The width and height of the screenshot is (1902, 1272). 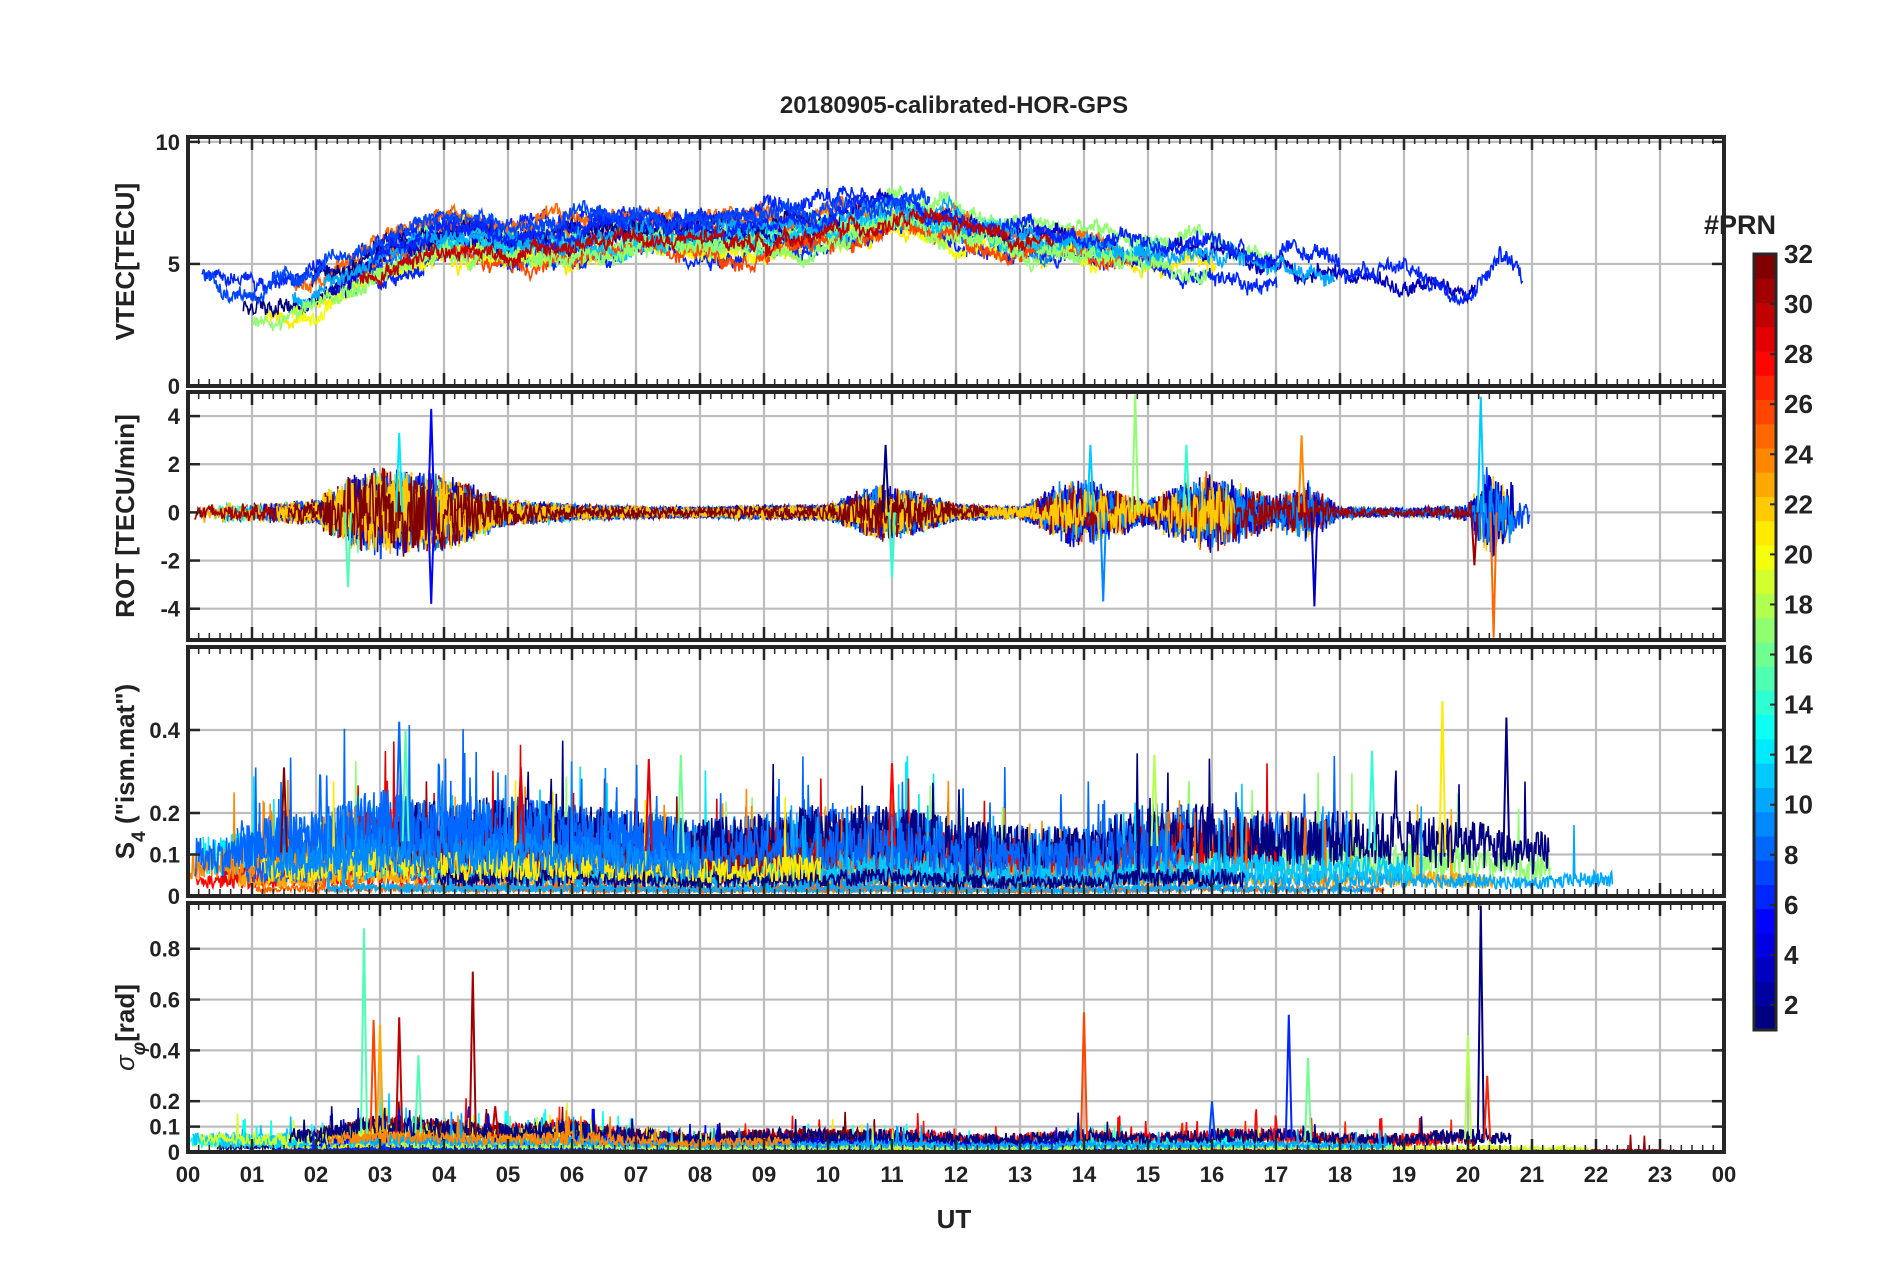 What do you see at coordinates (380, 1174) in the screenshot?
I see `x-tick-label-3: 03` at bounding box center [380, 1174].